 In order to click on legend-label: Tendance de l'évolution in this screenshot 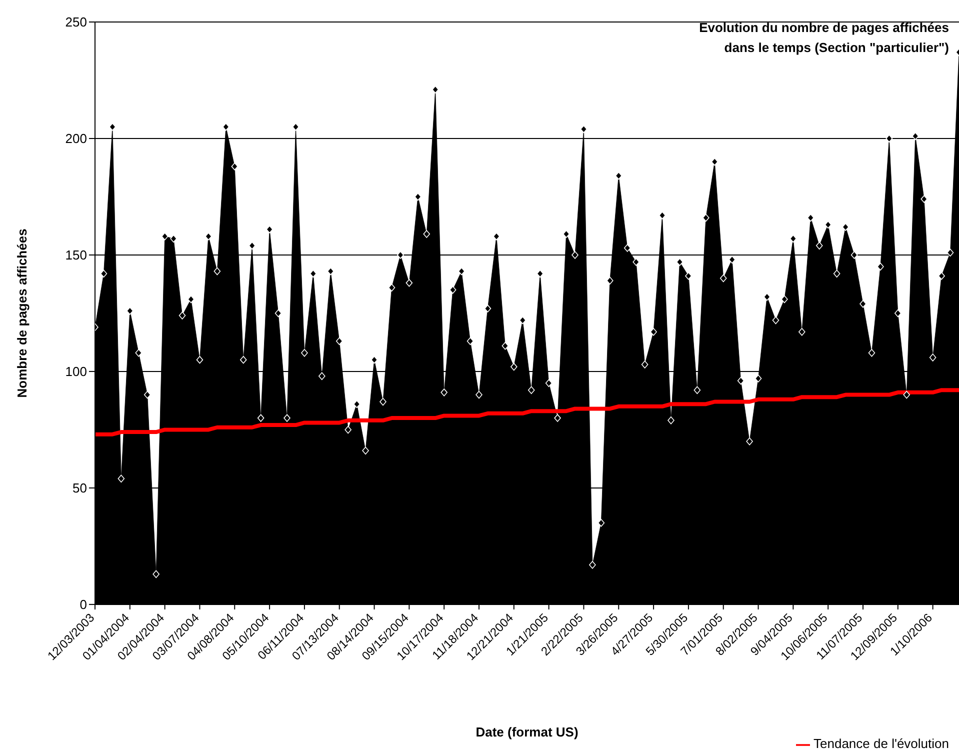, I will do `click(881, 744)`.